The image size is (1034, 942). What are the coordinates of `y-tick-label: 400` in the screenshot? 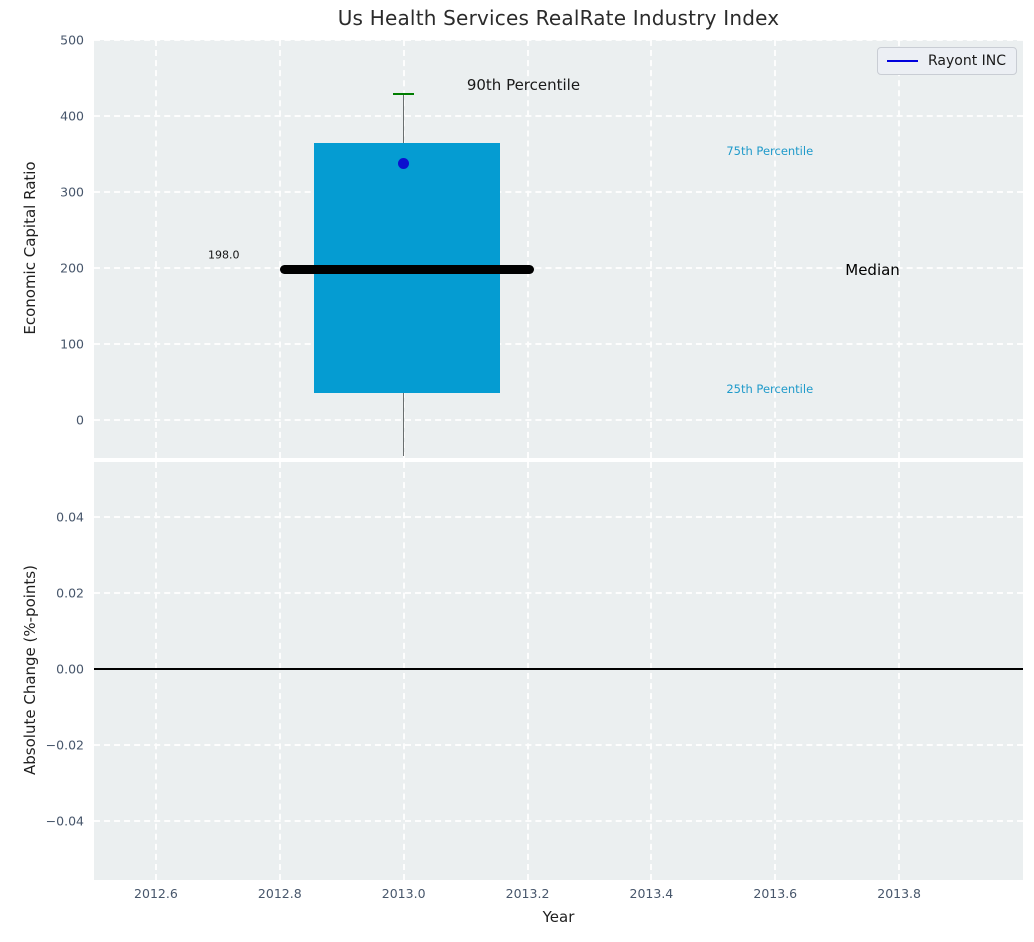 It's located at (72, 116).